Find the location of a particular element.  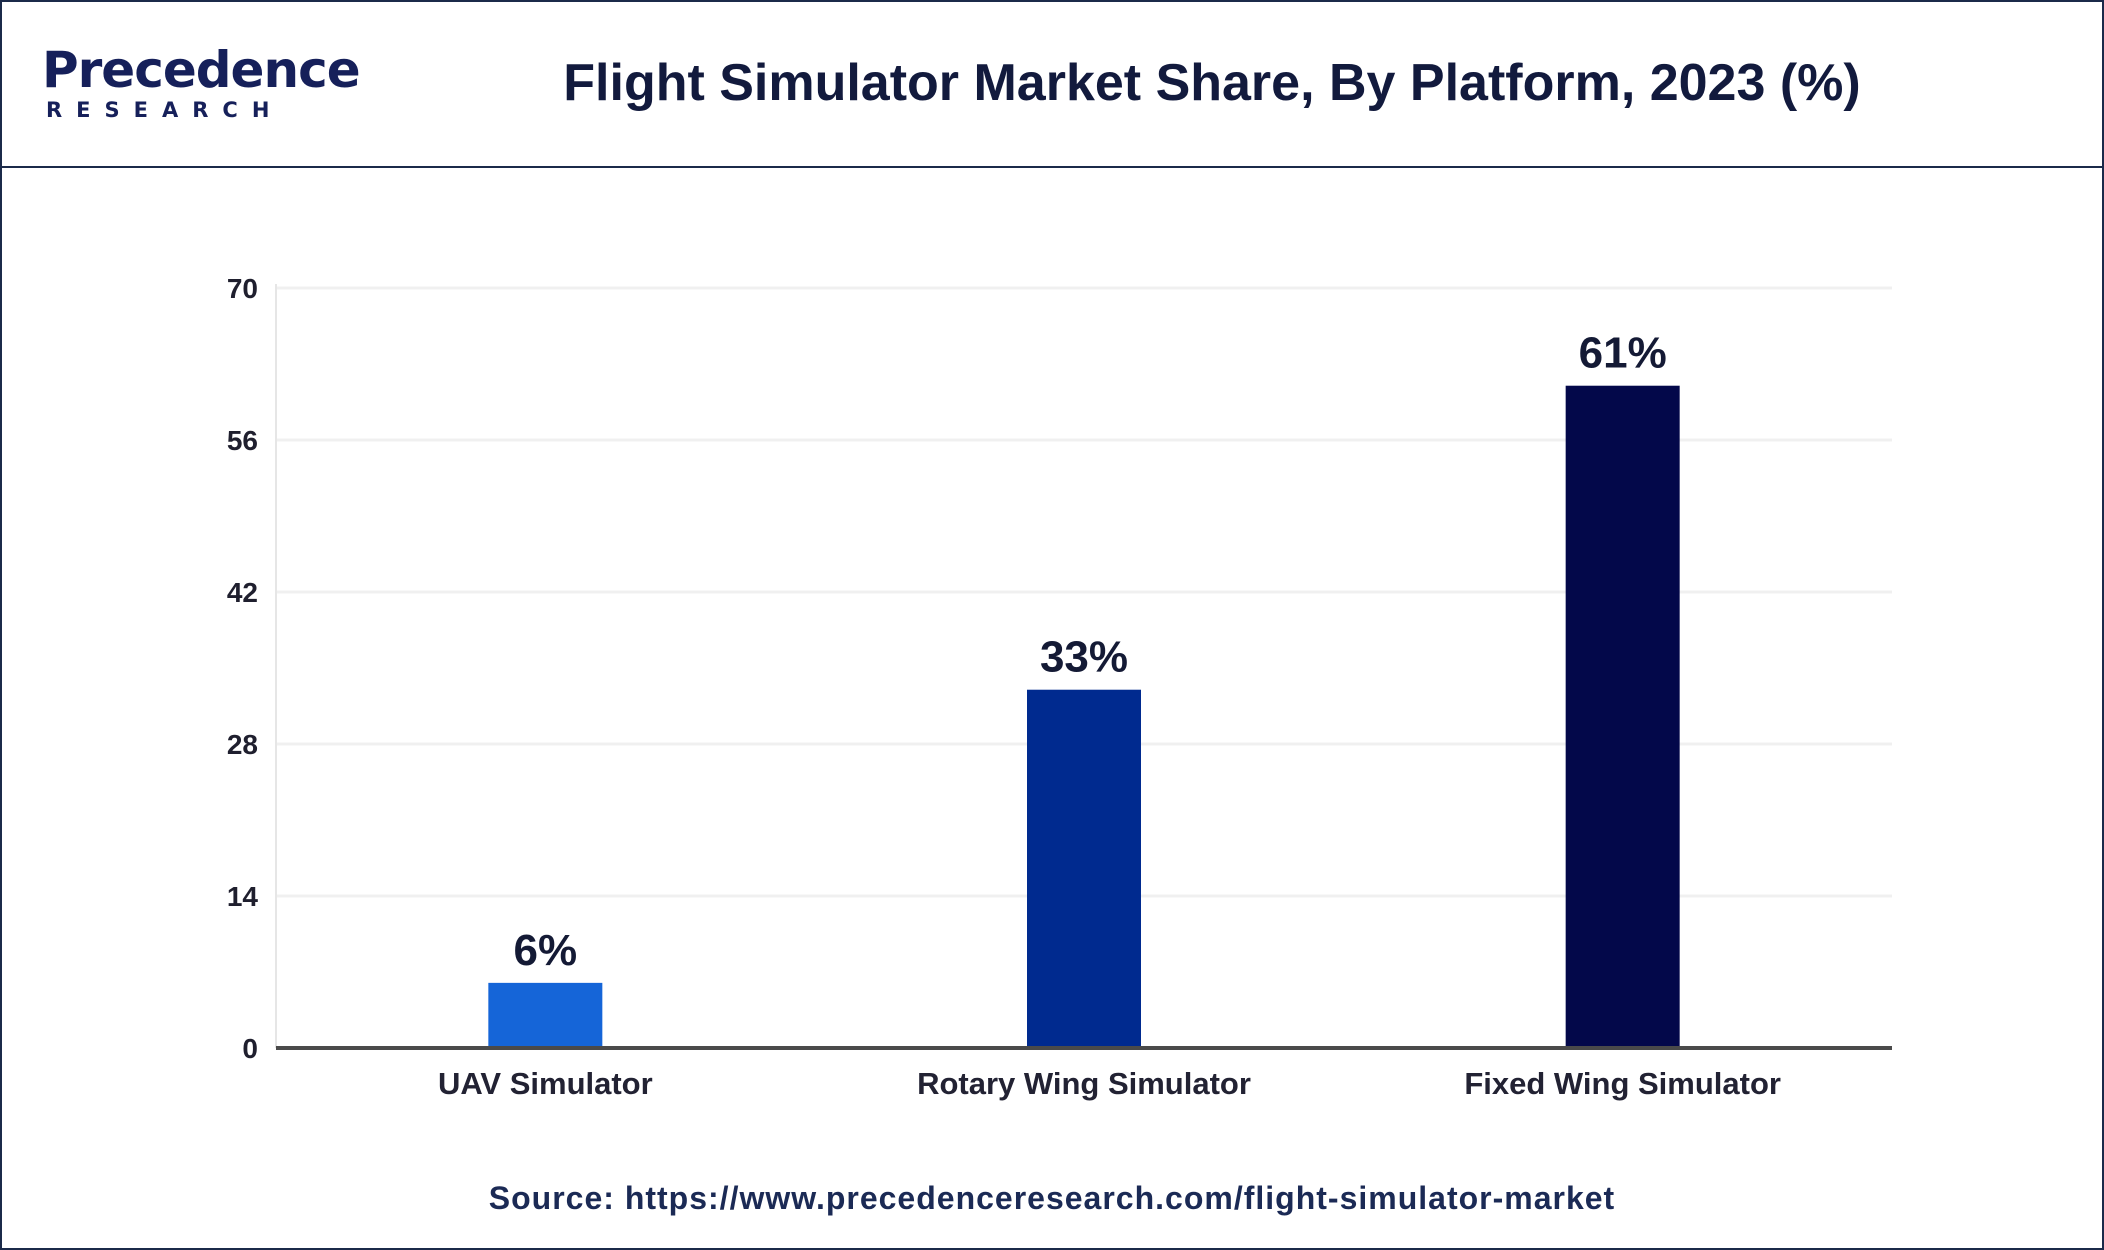

bar-value-label: 33% is located at coordinates (1084, 657).